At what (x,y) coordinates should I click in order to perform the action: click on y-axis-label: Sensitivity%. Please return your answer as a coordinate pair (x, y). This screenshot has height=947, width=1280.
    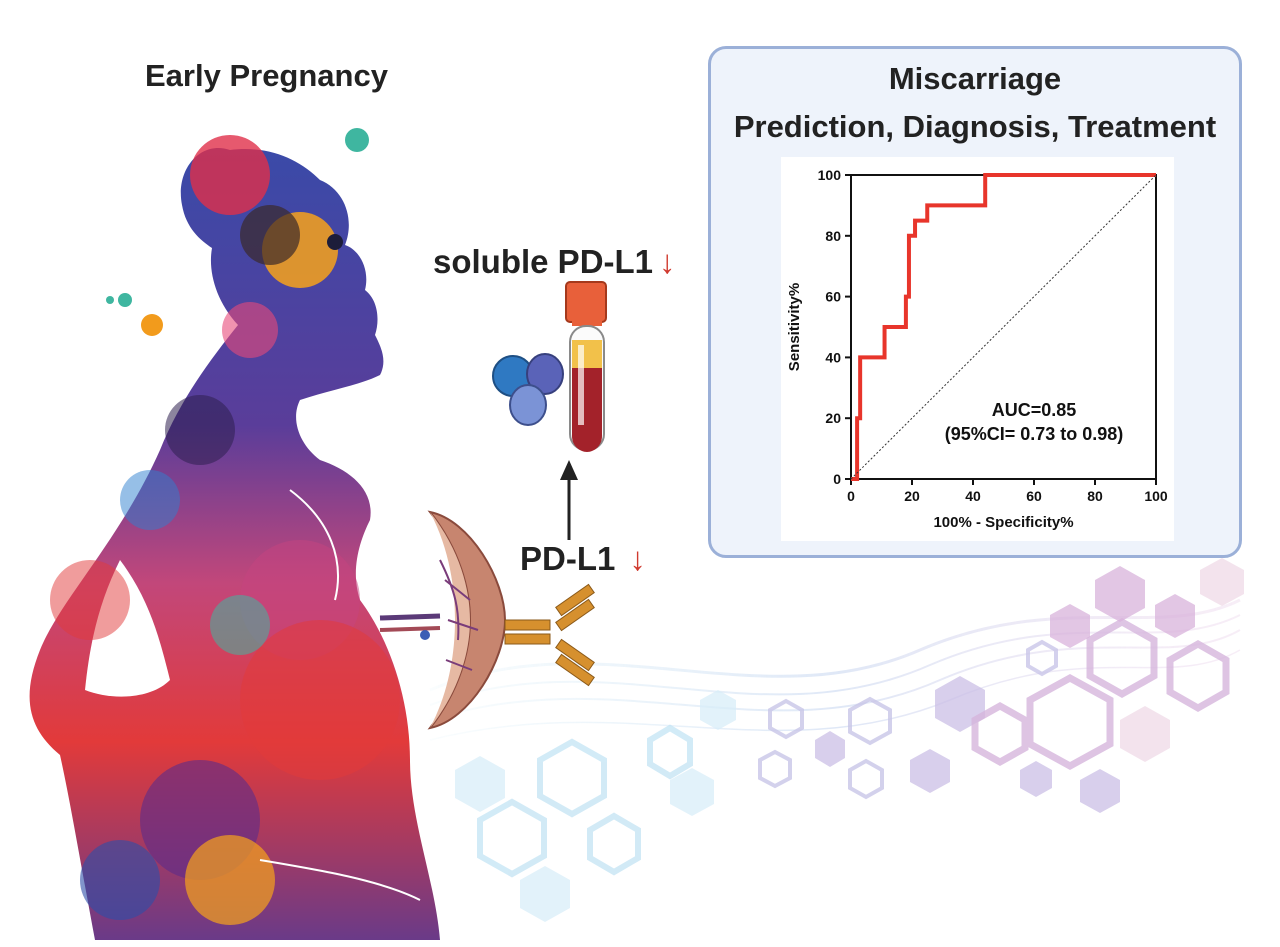
    Looking at the image, I should click on (794, 327).